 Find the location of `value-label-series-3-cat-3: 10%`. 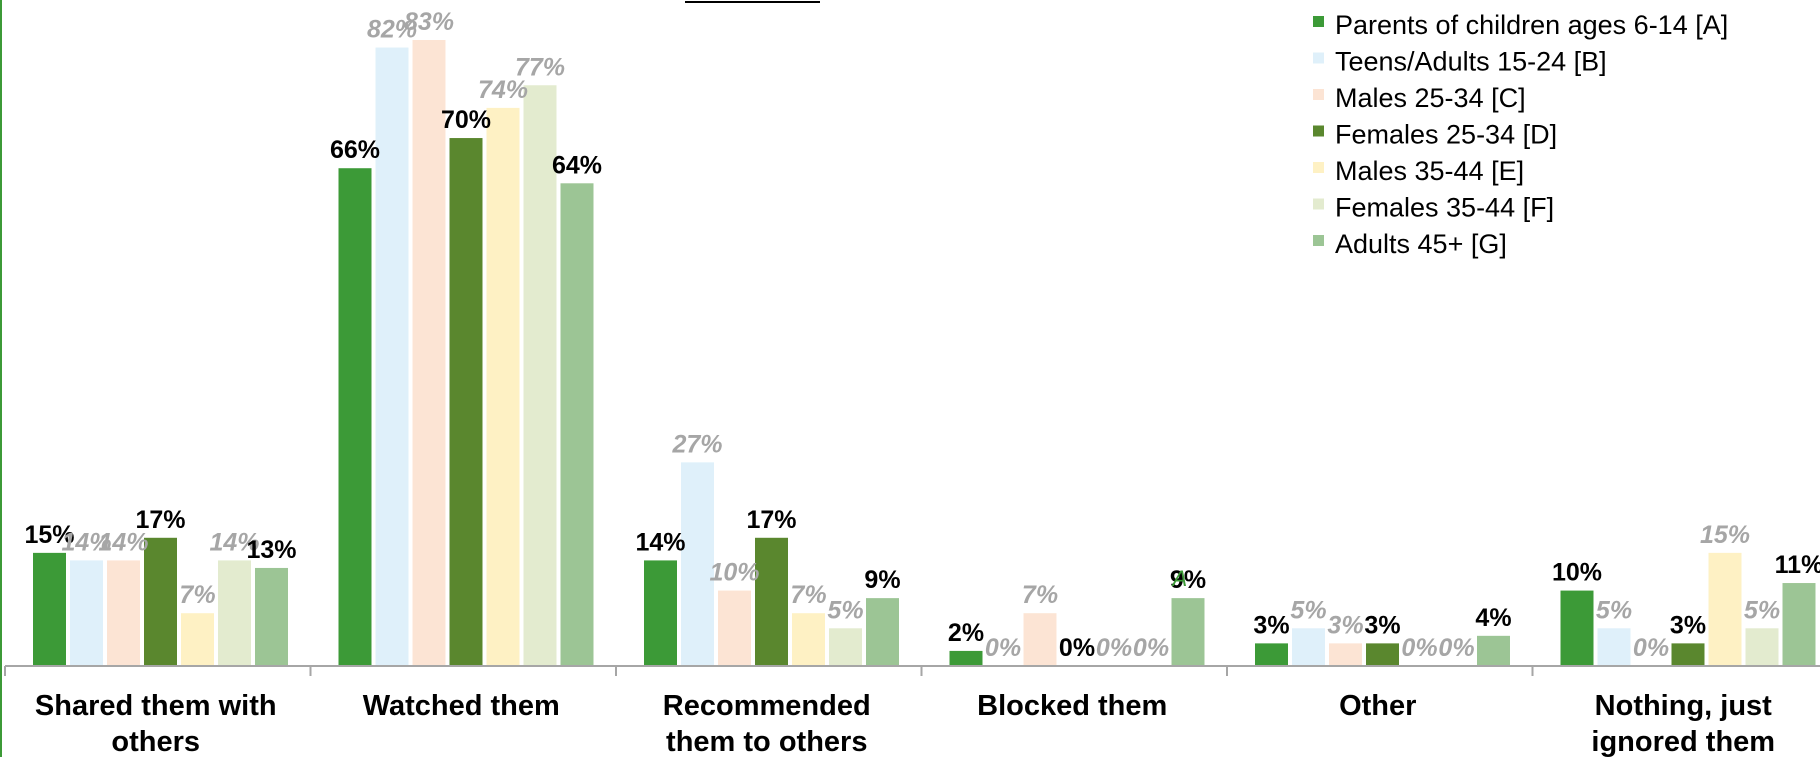

value-label-series-3-cat-3: 10% is located at coordinates (734, 573).